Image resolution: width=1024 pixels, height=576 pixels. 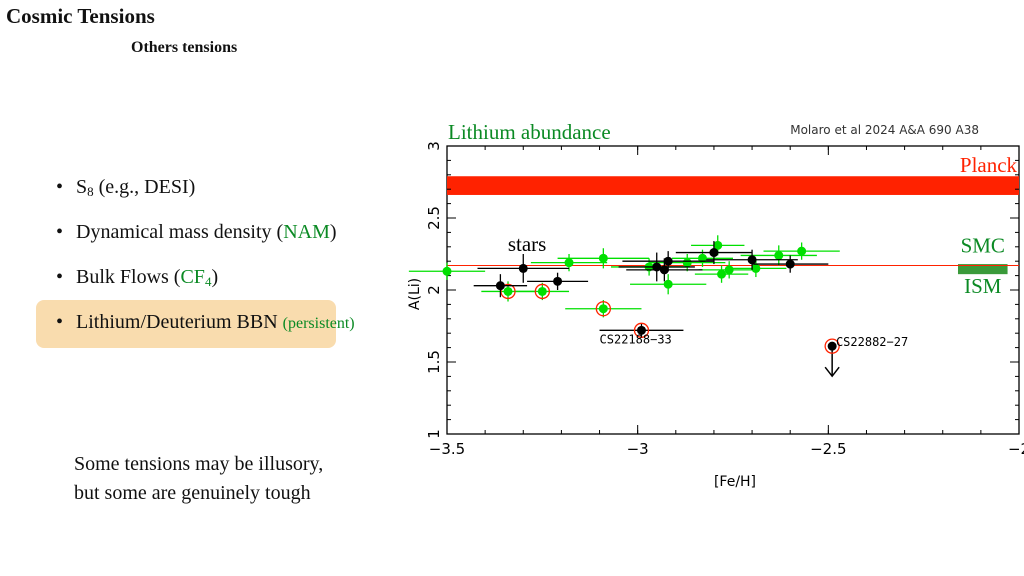 What do you see at coordinates (80, 16) in the screenshot?
I see `slide-title: Cosmic Tensions` at bounding box center [80, 16].